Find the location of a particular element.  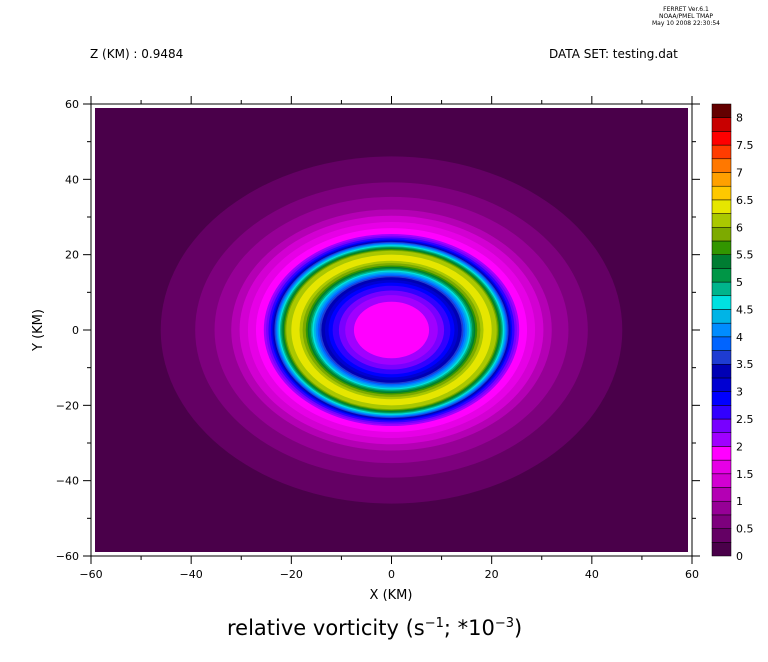

y-tick-label: −60 is located at coordinates (67, 556).